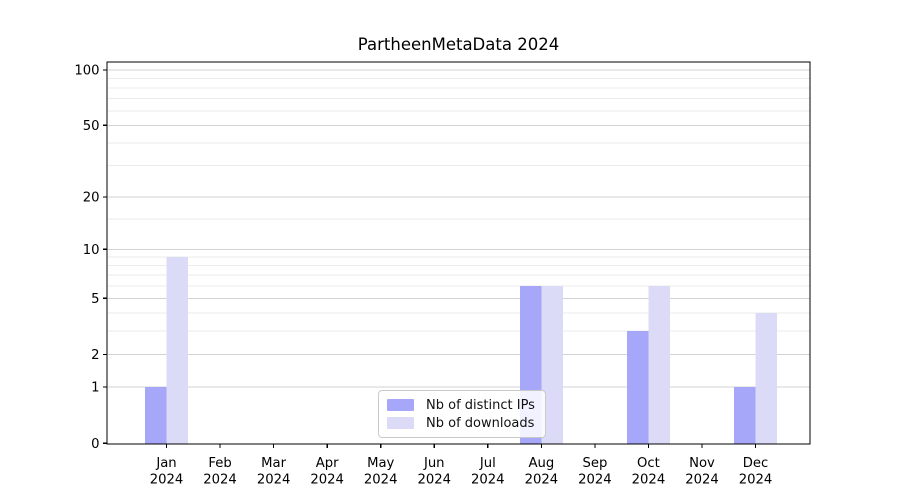 The width and height of the screenshot is (900, 500). What do you see at coordinates (95, 355) in the screenshot?
I see `y-tick-label-2: 2` at bounding box center [95, 355].